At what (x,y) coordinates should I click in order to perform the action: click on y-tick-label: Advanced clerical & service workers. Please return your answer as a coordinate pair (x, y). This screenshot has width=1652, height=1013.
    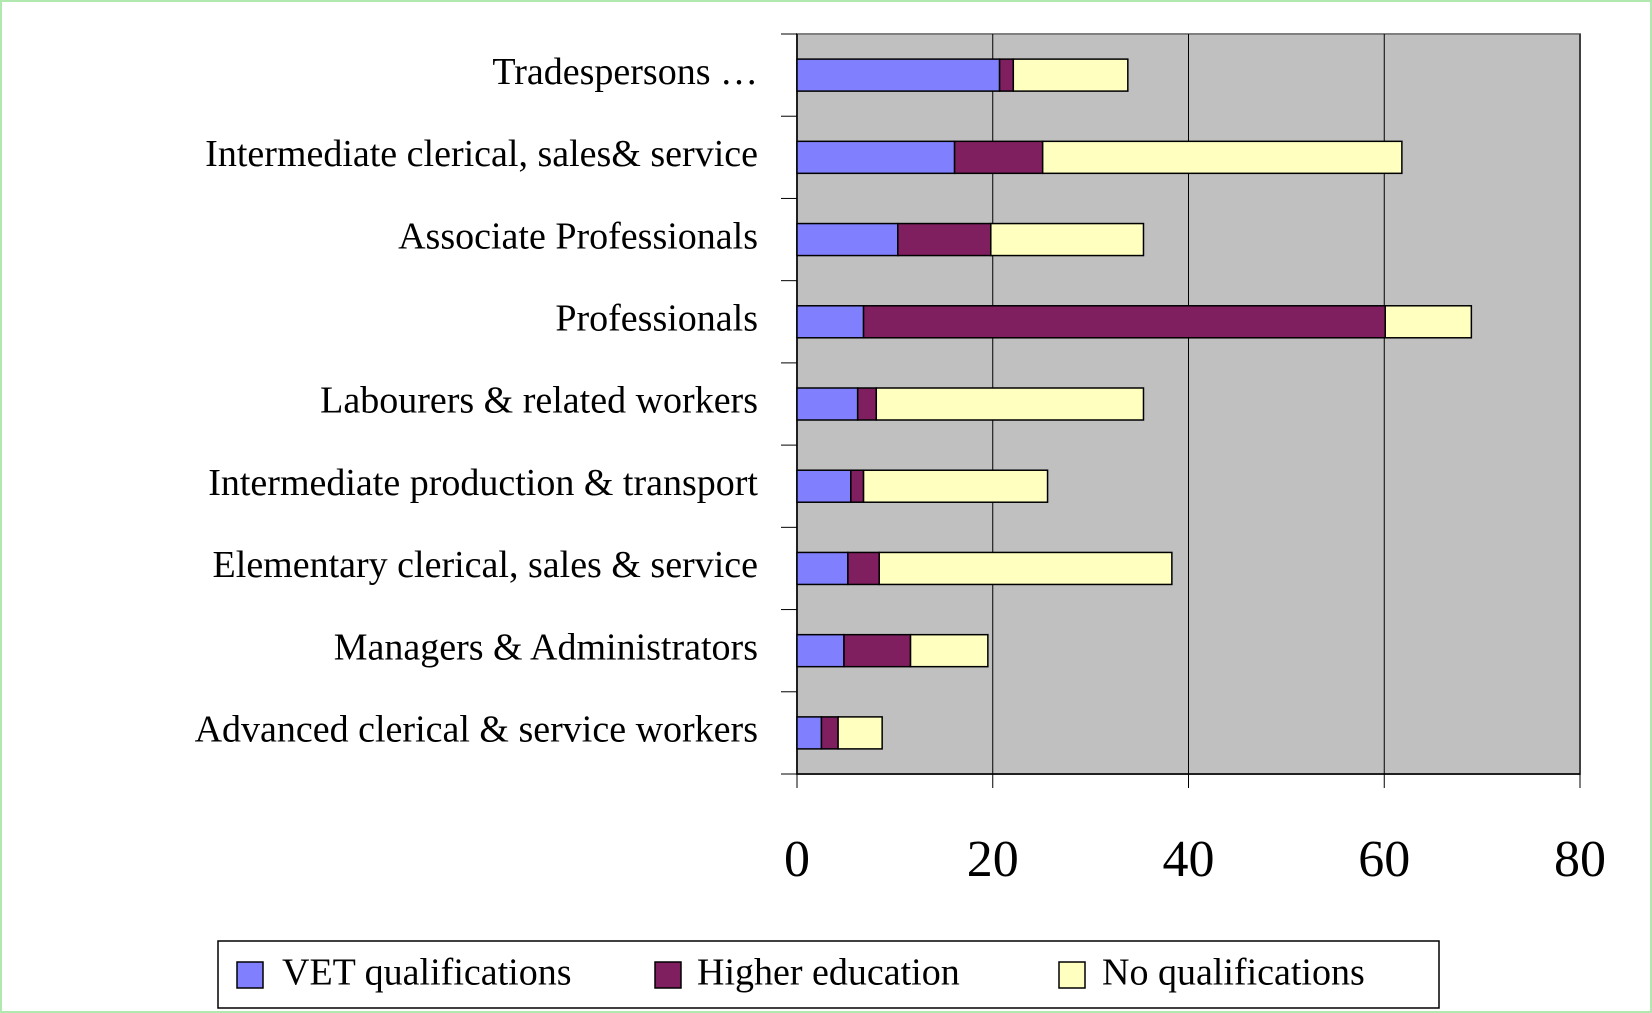
    Looking at the image, I should click on (476, 730).